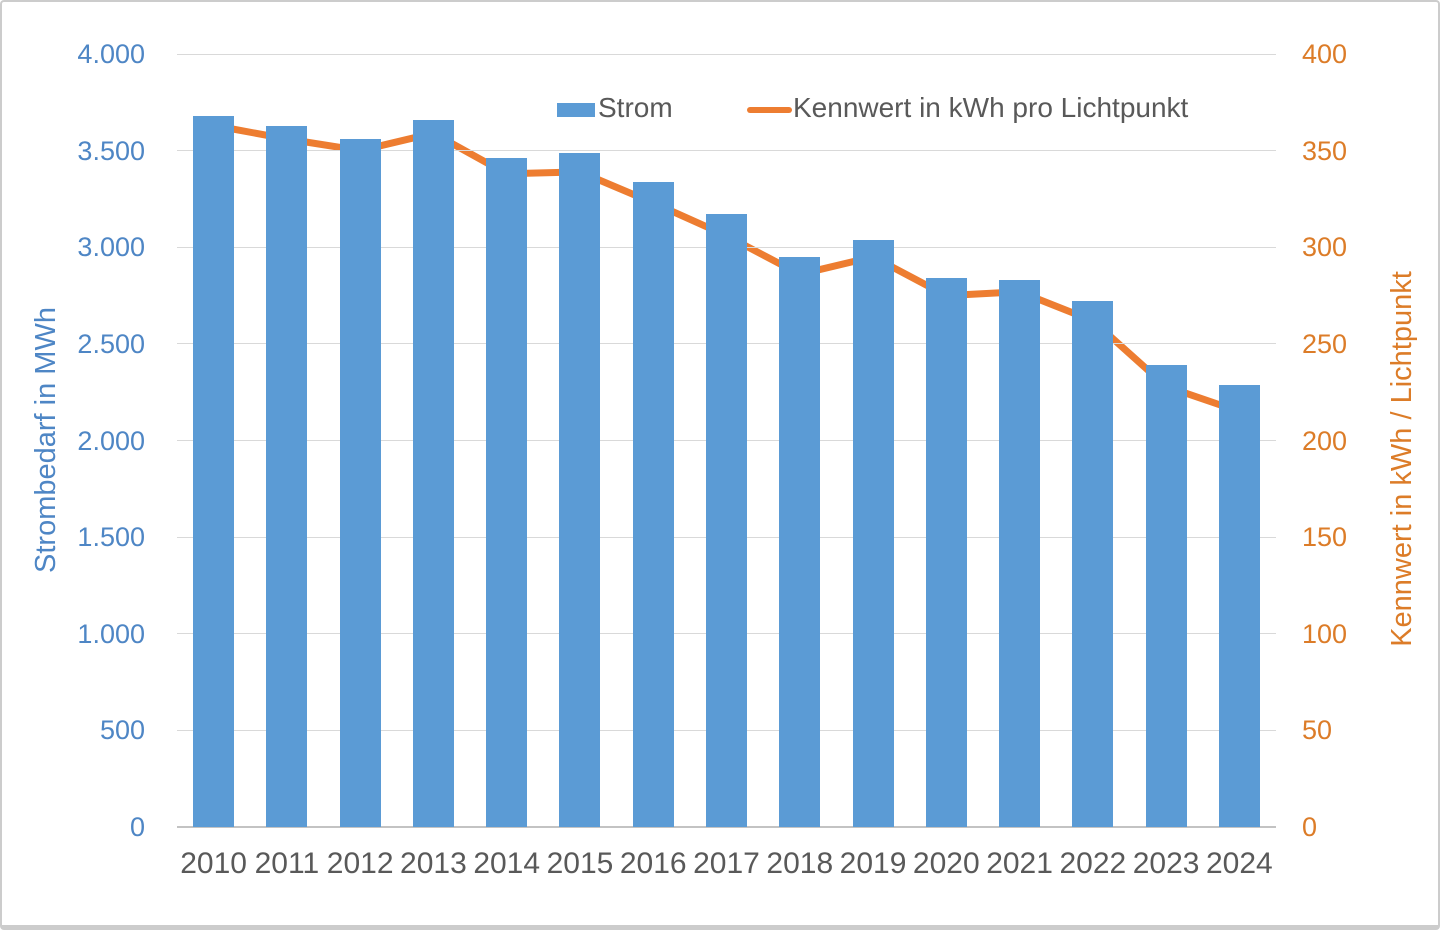 This screenshot has width=1440, height=930. What do you see at coordinates (137, 827) in the screenshot?
I see `left-axis-tick-label: 0` at bounding box center [137, 827].